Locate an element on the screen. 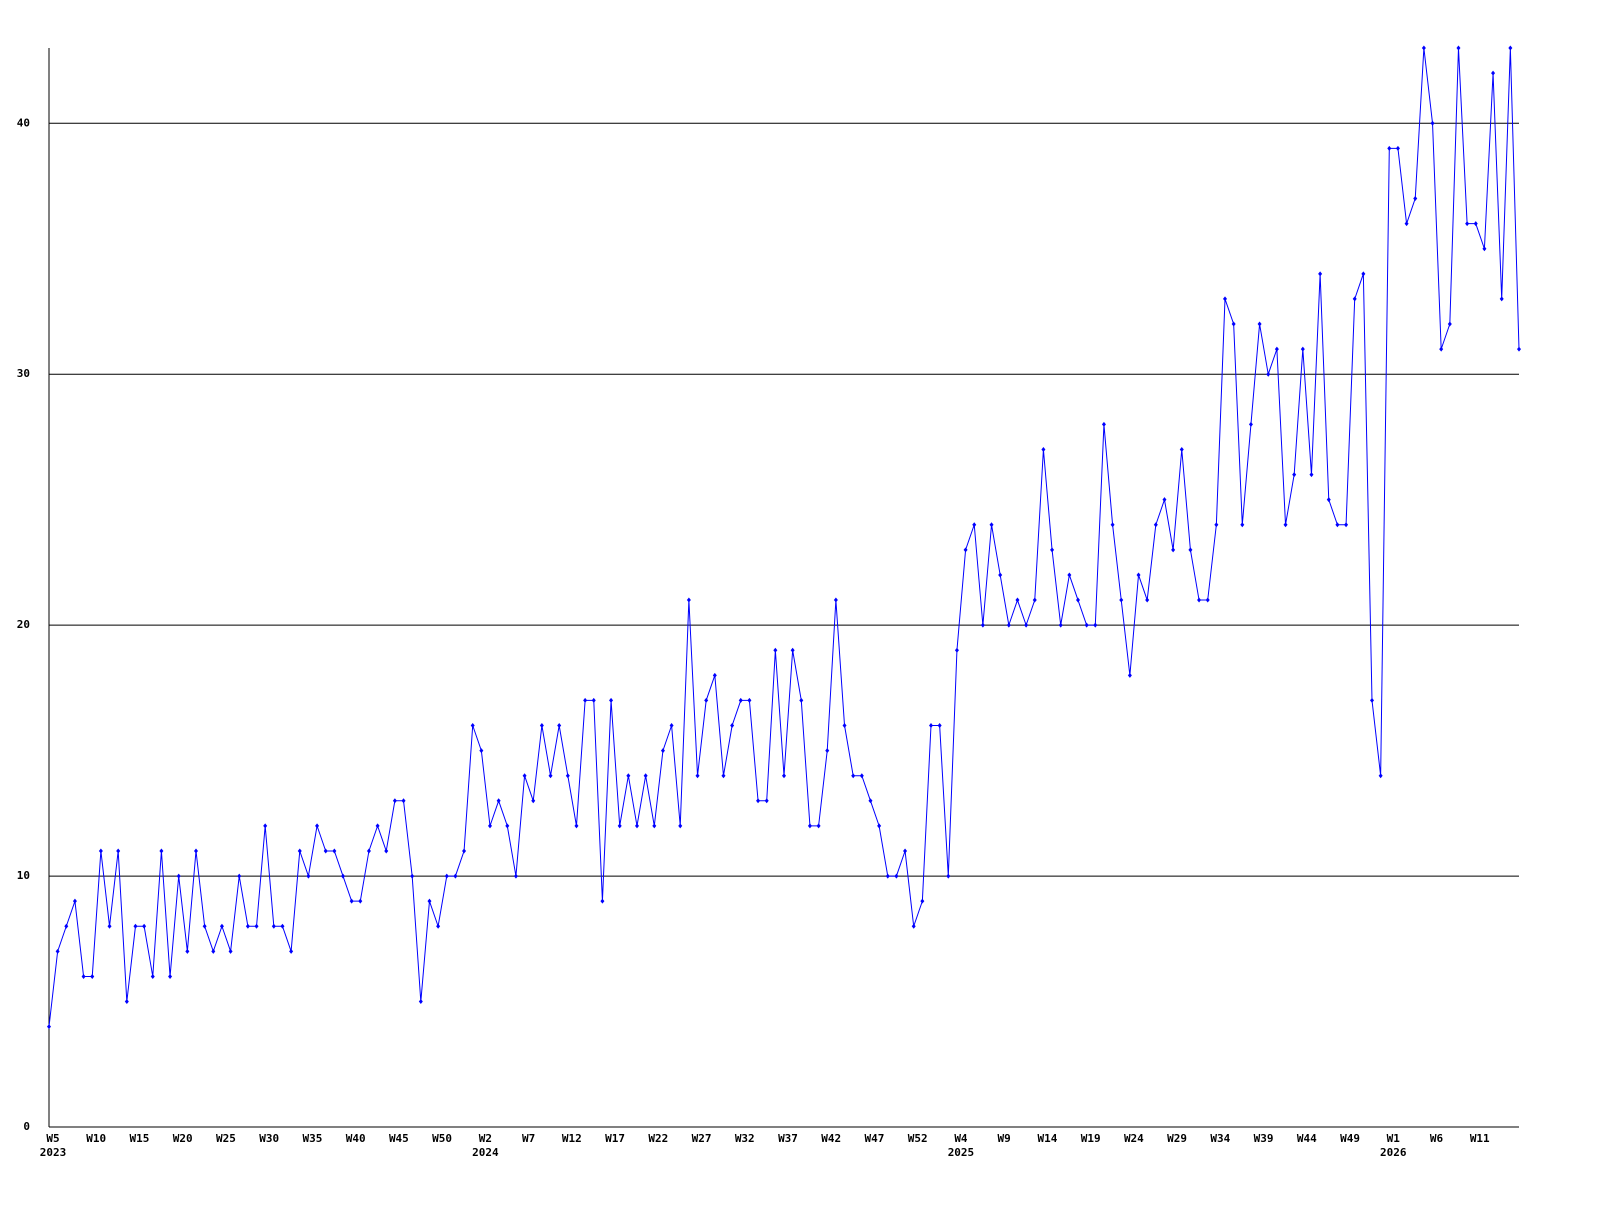 The width and height of the screenshot is (1600, 1205). x-year-label: 2026 is located at coordinates (1393, 1152).